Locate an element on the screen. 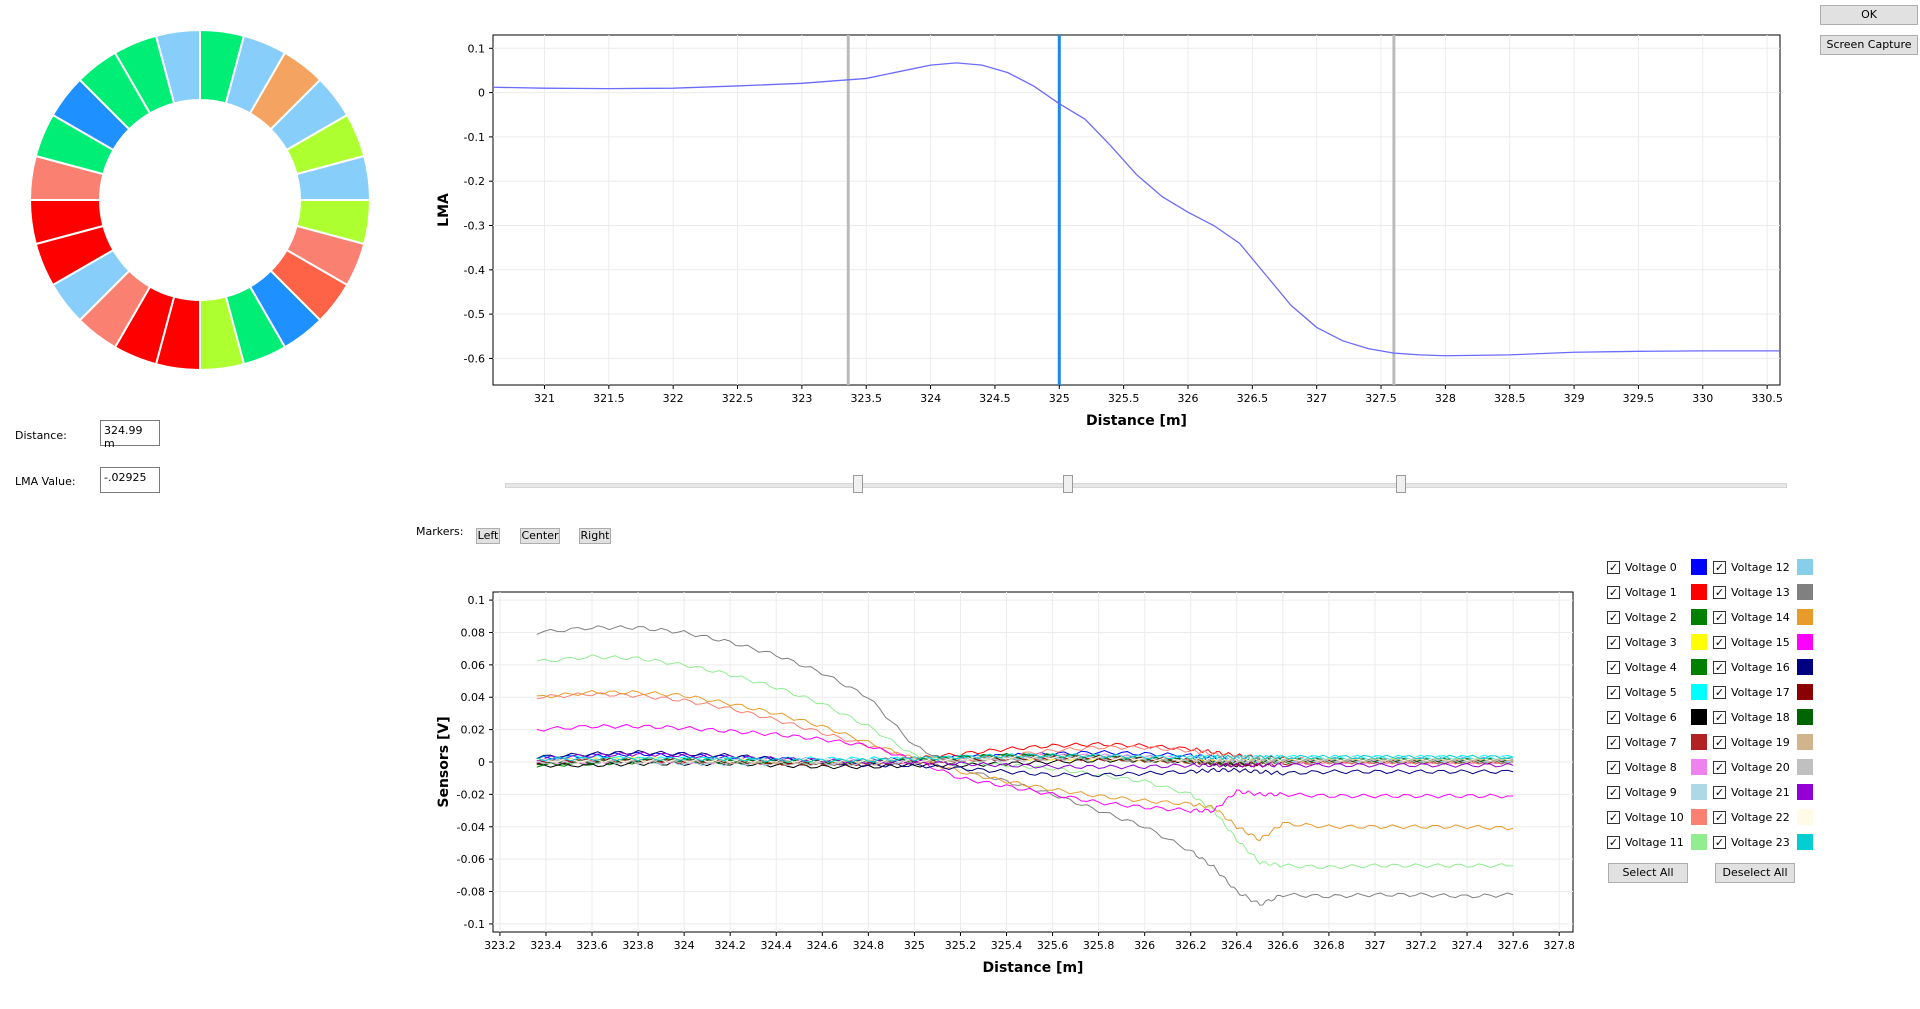 Image resolution: width=1920 pixels, height=1009 pixels. x-tick-label: 324 is located at coordinates (684, 945).